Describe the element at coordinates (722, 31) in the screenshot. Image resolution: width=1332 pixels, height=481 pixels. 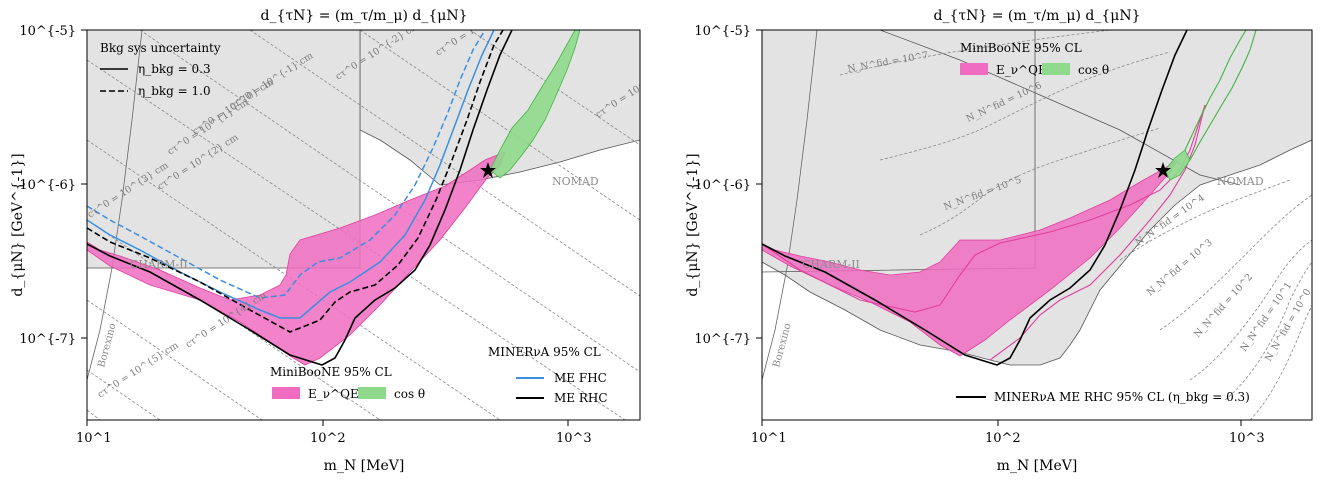
I see `right-ytick-label: 10^{-5}` at that location.